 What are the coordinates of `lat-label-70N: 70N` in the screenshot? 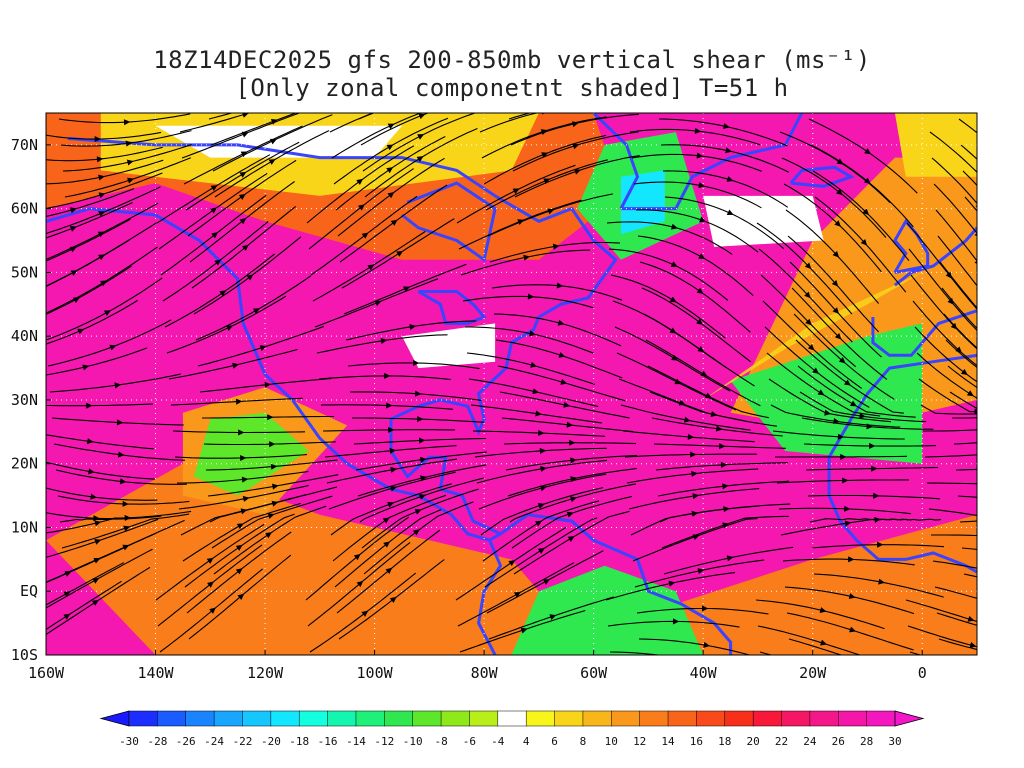 It's located at (24, 145).